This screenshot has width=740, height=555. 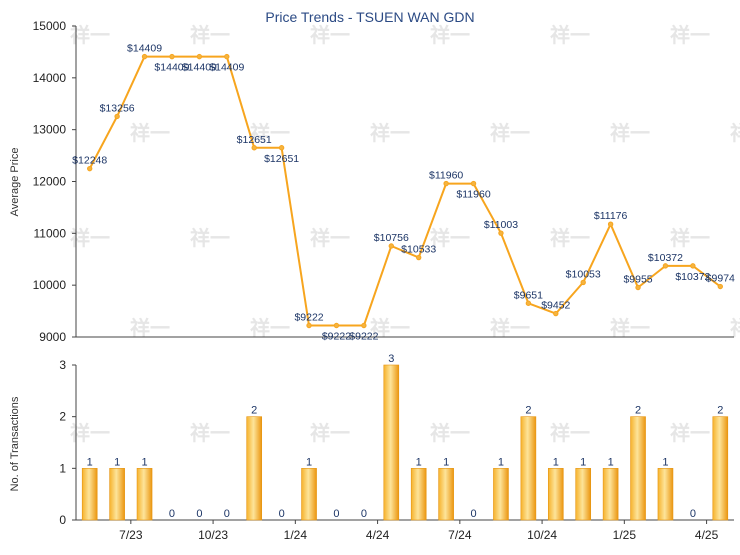 What do you see at coordinates (89, 161) in the screenshot?
I see `price-data-label: $12248` at bounding box center [89, 161].